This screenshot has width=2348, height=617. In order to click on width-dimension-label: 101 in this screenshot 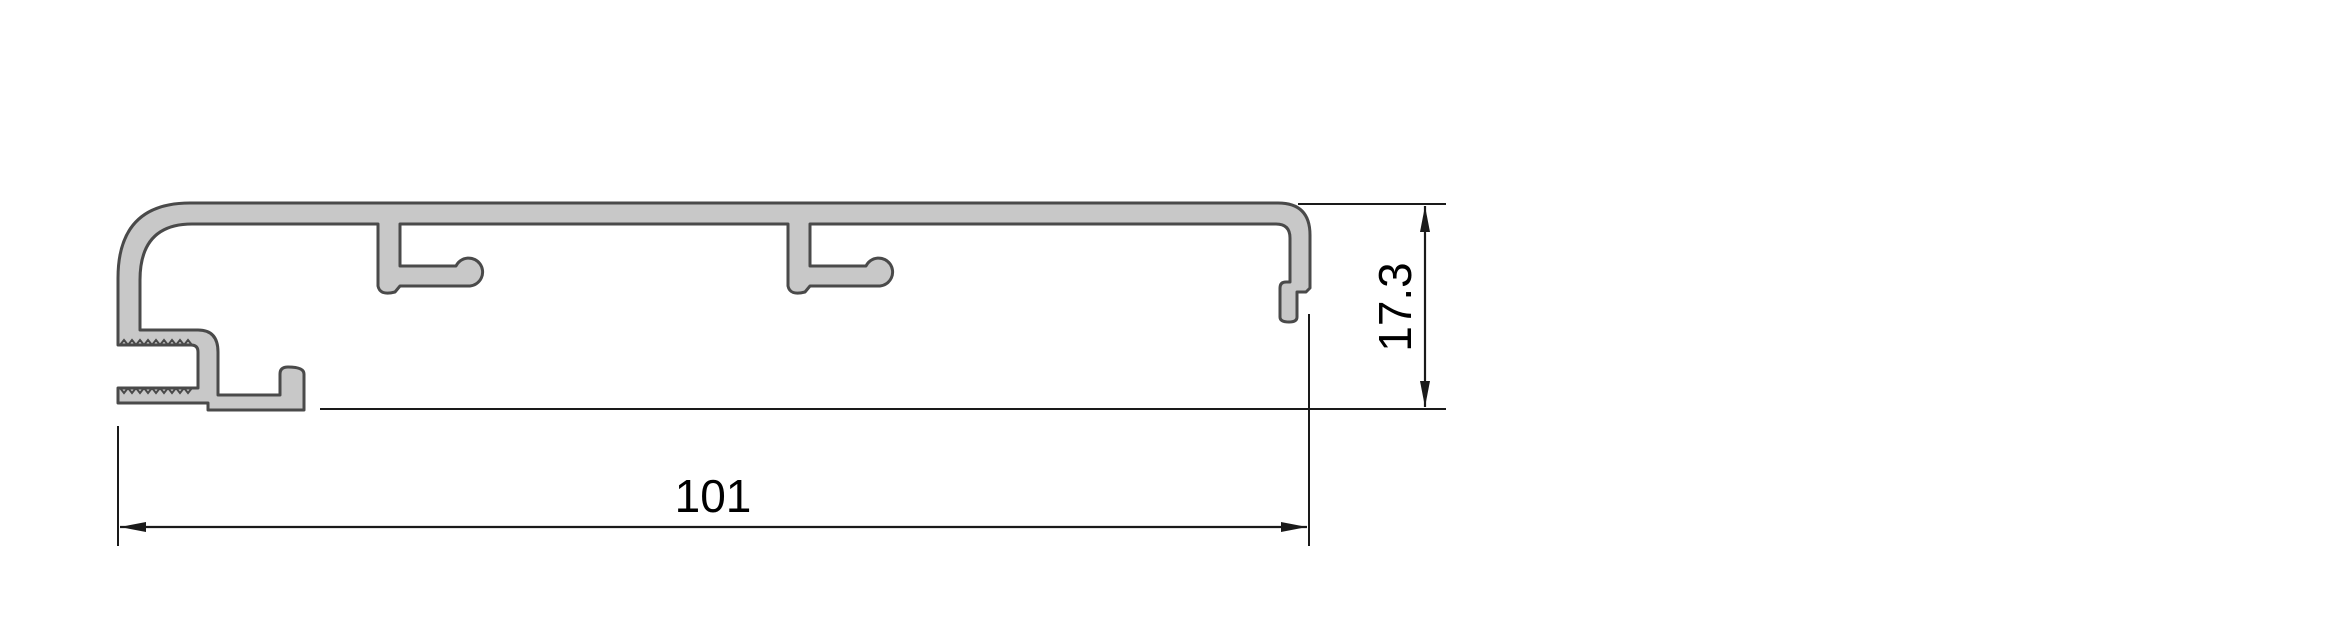, I will do `click(713, 496)`.